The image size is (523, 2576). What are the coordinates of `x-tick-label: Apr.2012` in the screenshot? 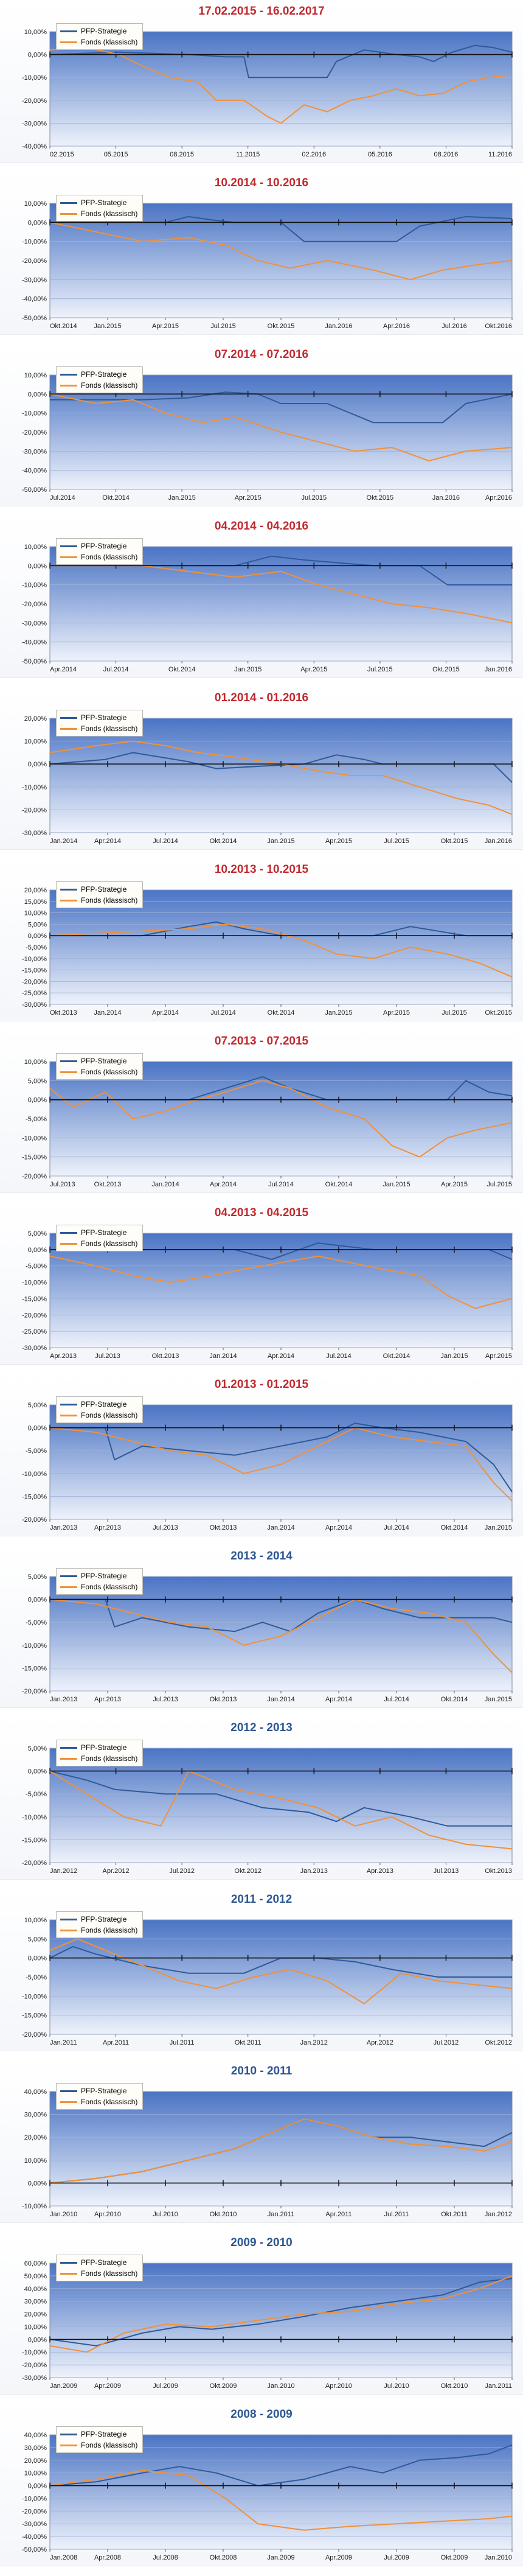 It's located at (380, 2042).